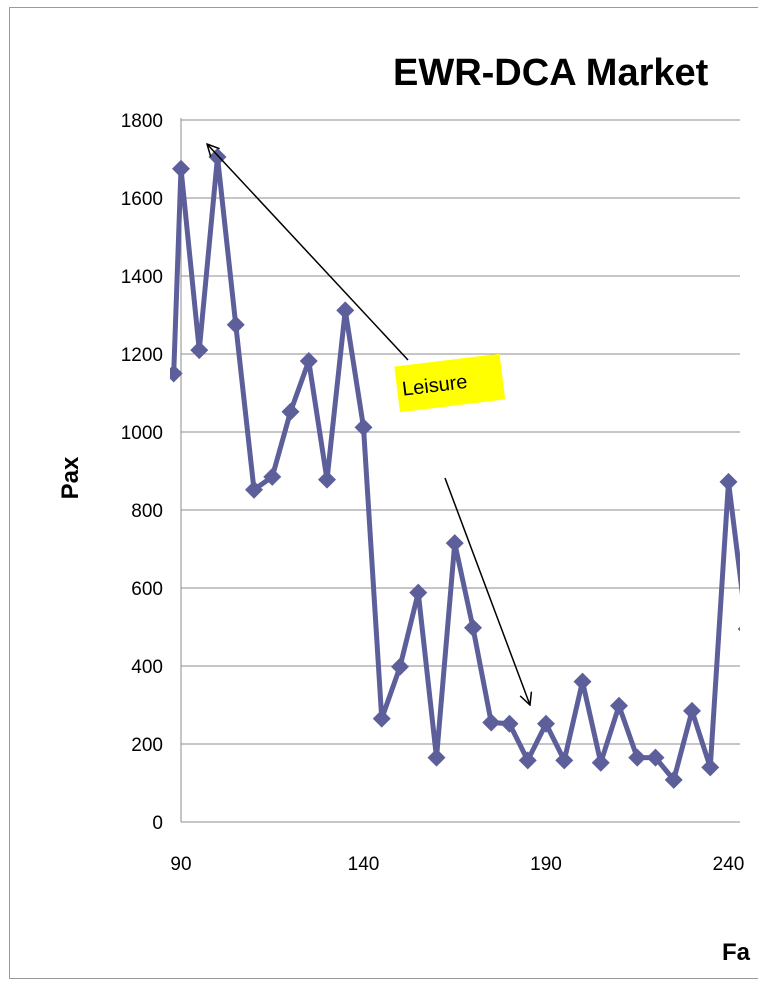  What do you see at coordinates (180, 864) in the screenshot?
I see `x-tick-label: 90` at bounding box center [180, 864].